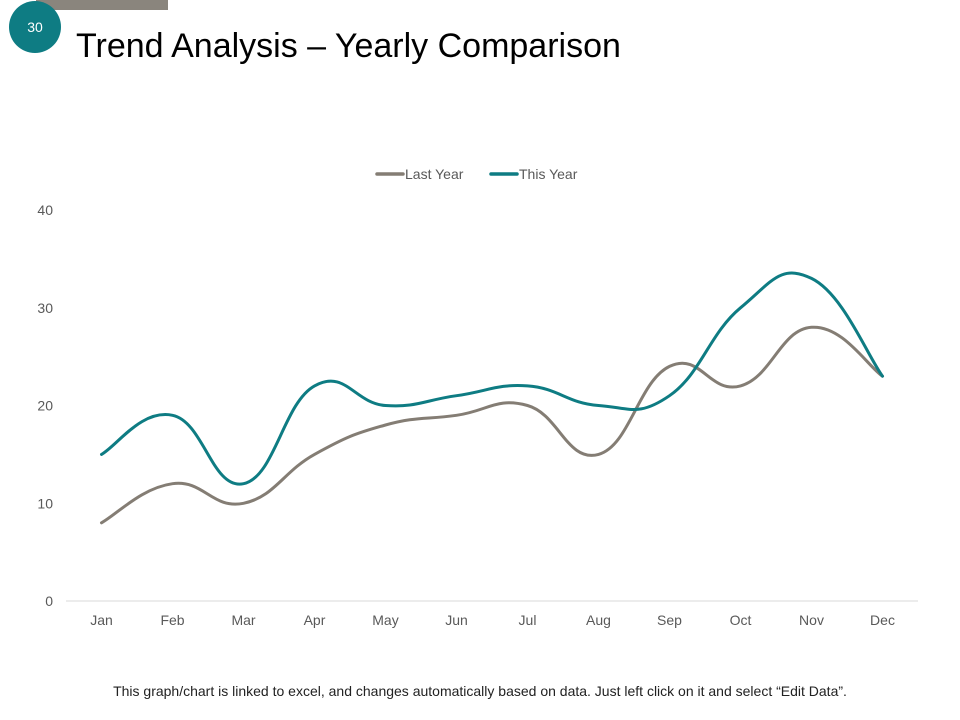 The width and height of the screenshot is (960, 720). I want to click on x-tick-label: Oct, so click(741, 620).